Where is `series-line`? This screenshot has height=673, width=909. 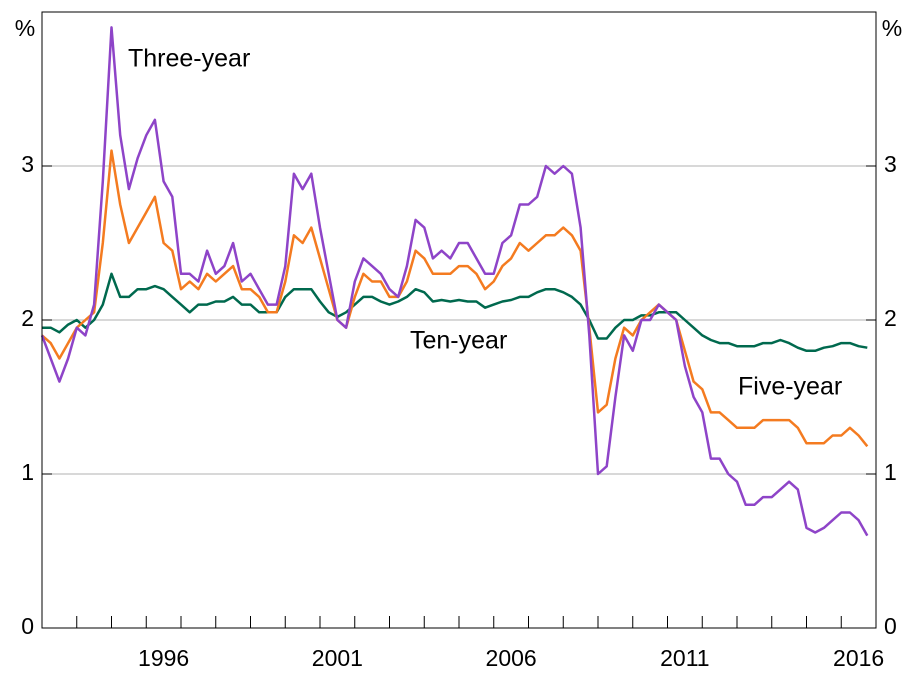
series-line is located at coordinates (455, 312).